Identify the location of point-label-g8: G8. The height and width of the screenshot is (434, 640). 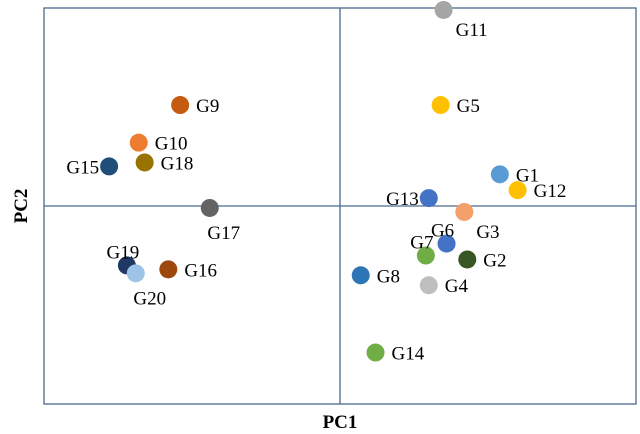
(388, 276).